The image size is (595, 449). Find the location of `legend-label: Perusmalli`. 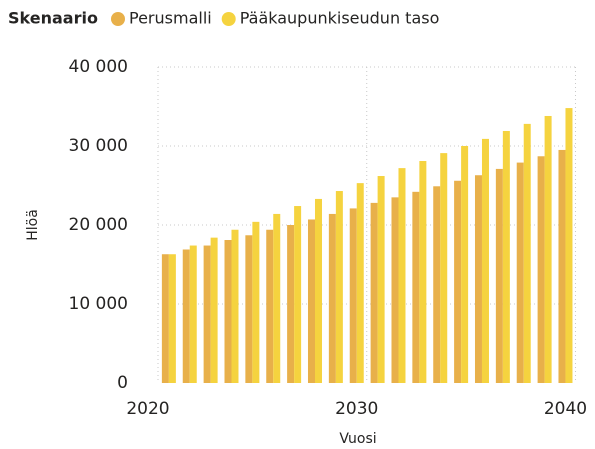

legend-label: Perusmalli is located at coordinates (170, 18).